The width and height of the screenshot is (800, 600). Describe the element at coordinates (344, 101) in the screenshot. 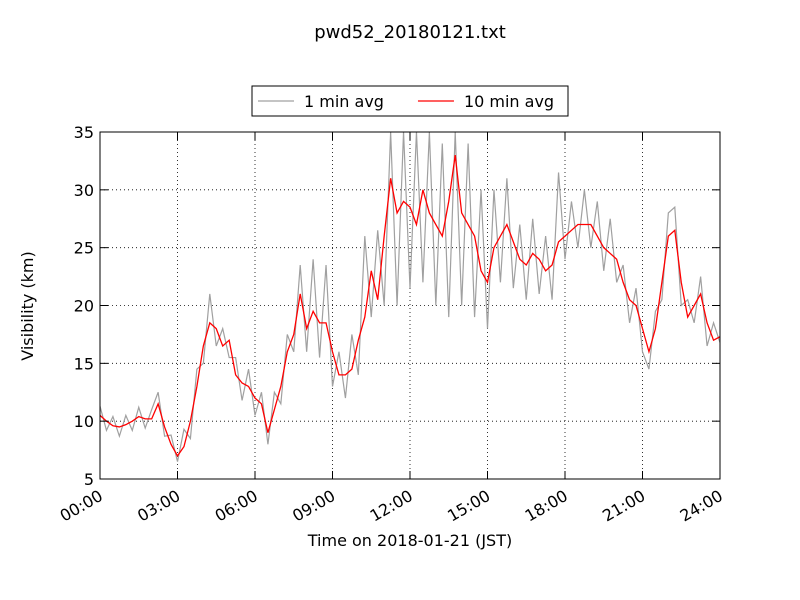

I see `legend-label: 1 min avg` at that location.